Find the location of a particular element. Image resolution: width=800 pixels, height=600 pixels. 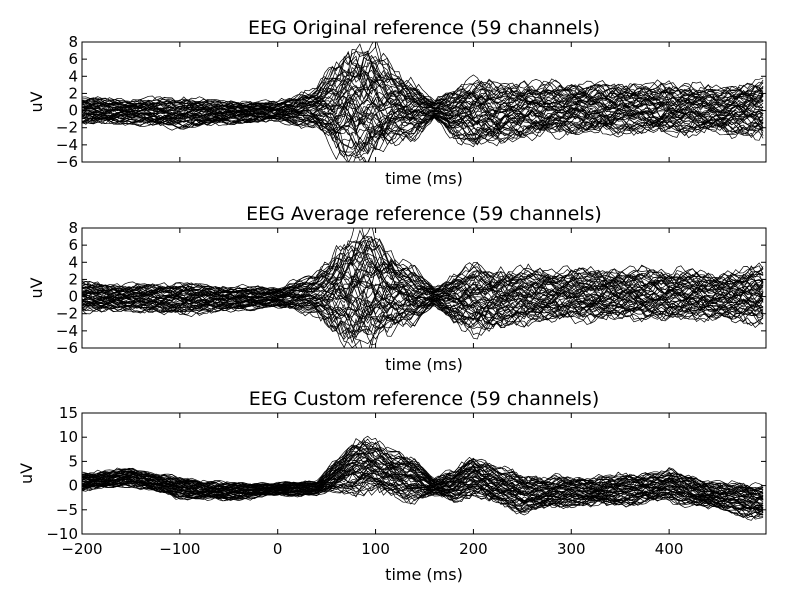

x-tick-label: 100 is located at coordinates (375, 549).